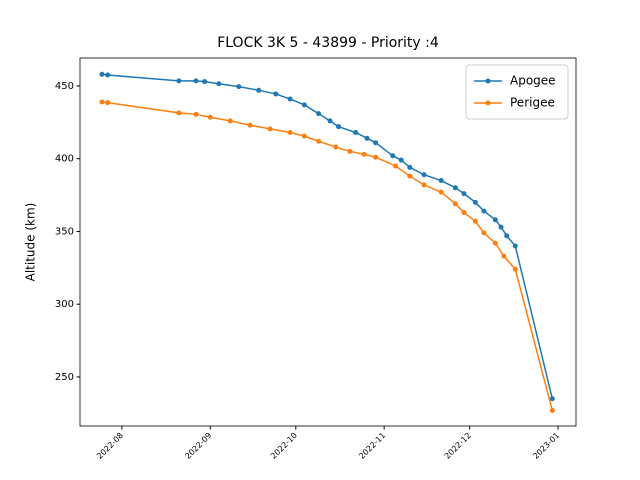 The width and height of the screenshot is (640, 480). Describe the element at coordinates (64, 377) in the screenshot. I see `y-tick-label: 250` at that location.